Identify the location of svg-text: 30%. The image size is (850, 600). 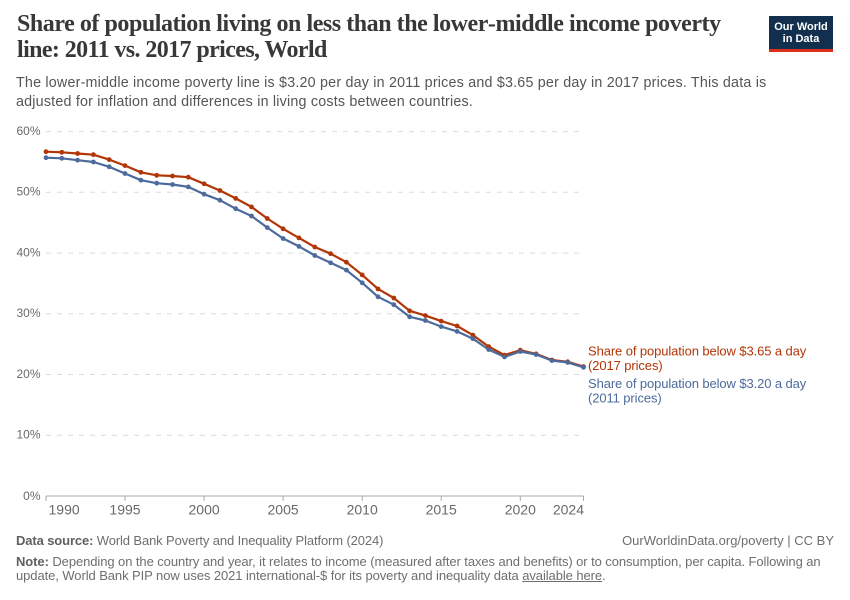
(28, 313).